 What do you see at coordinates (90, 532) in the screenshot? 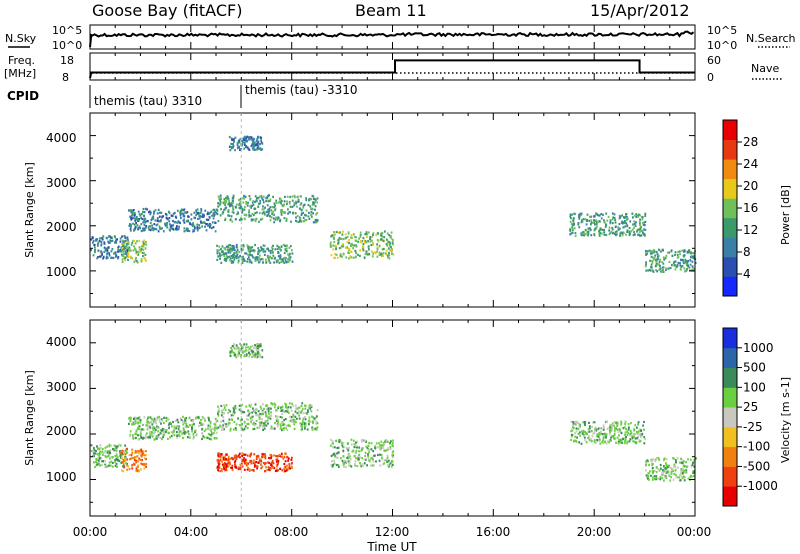
I see `xtick-00: 00:00` at bounding box center [90, 532].